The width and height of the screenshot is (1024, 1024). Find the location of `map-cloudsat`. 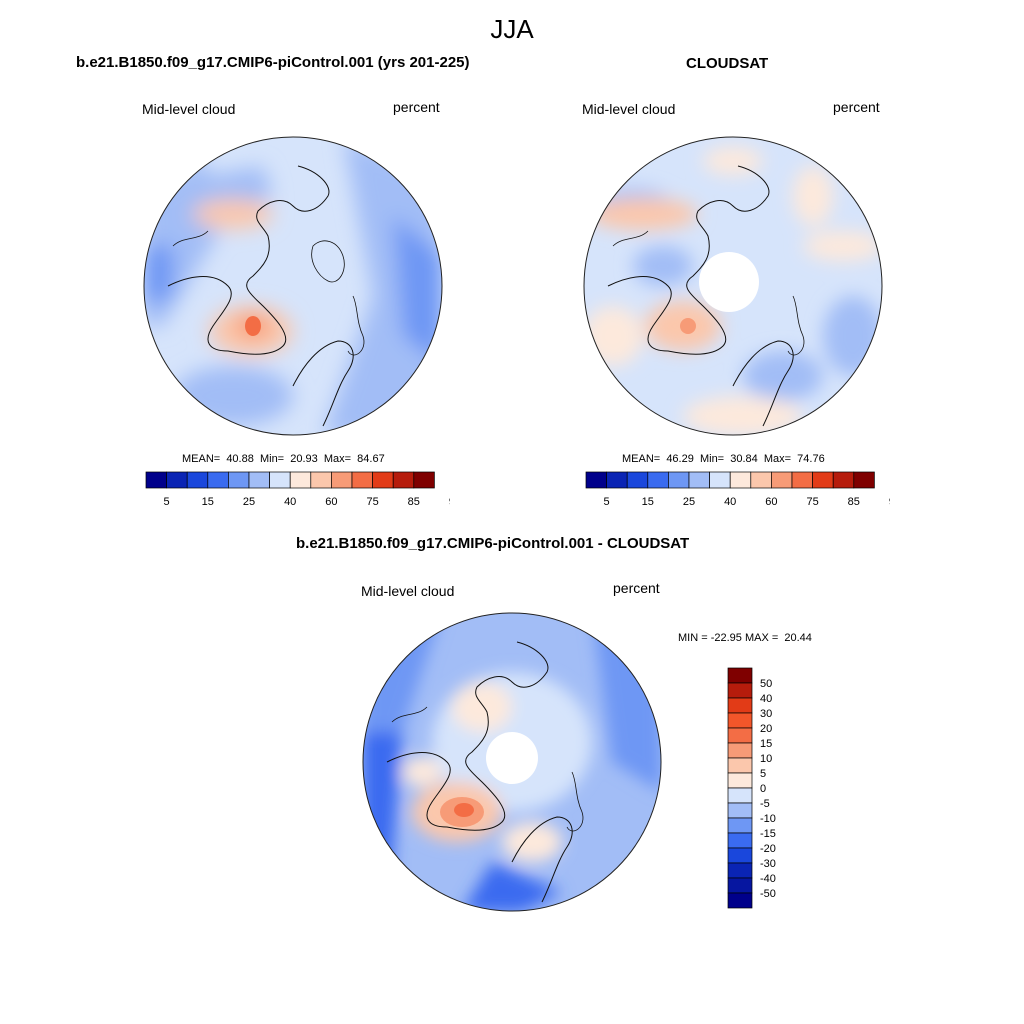

map-cloudsat is located at coordinates (733, 286).